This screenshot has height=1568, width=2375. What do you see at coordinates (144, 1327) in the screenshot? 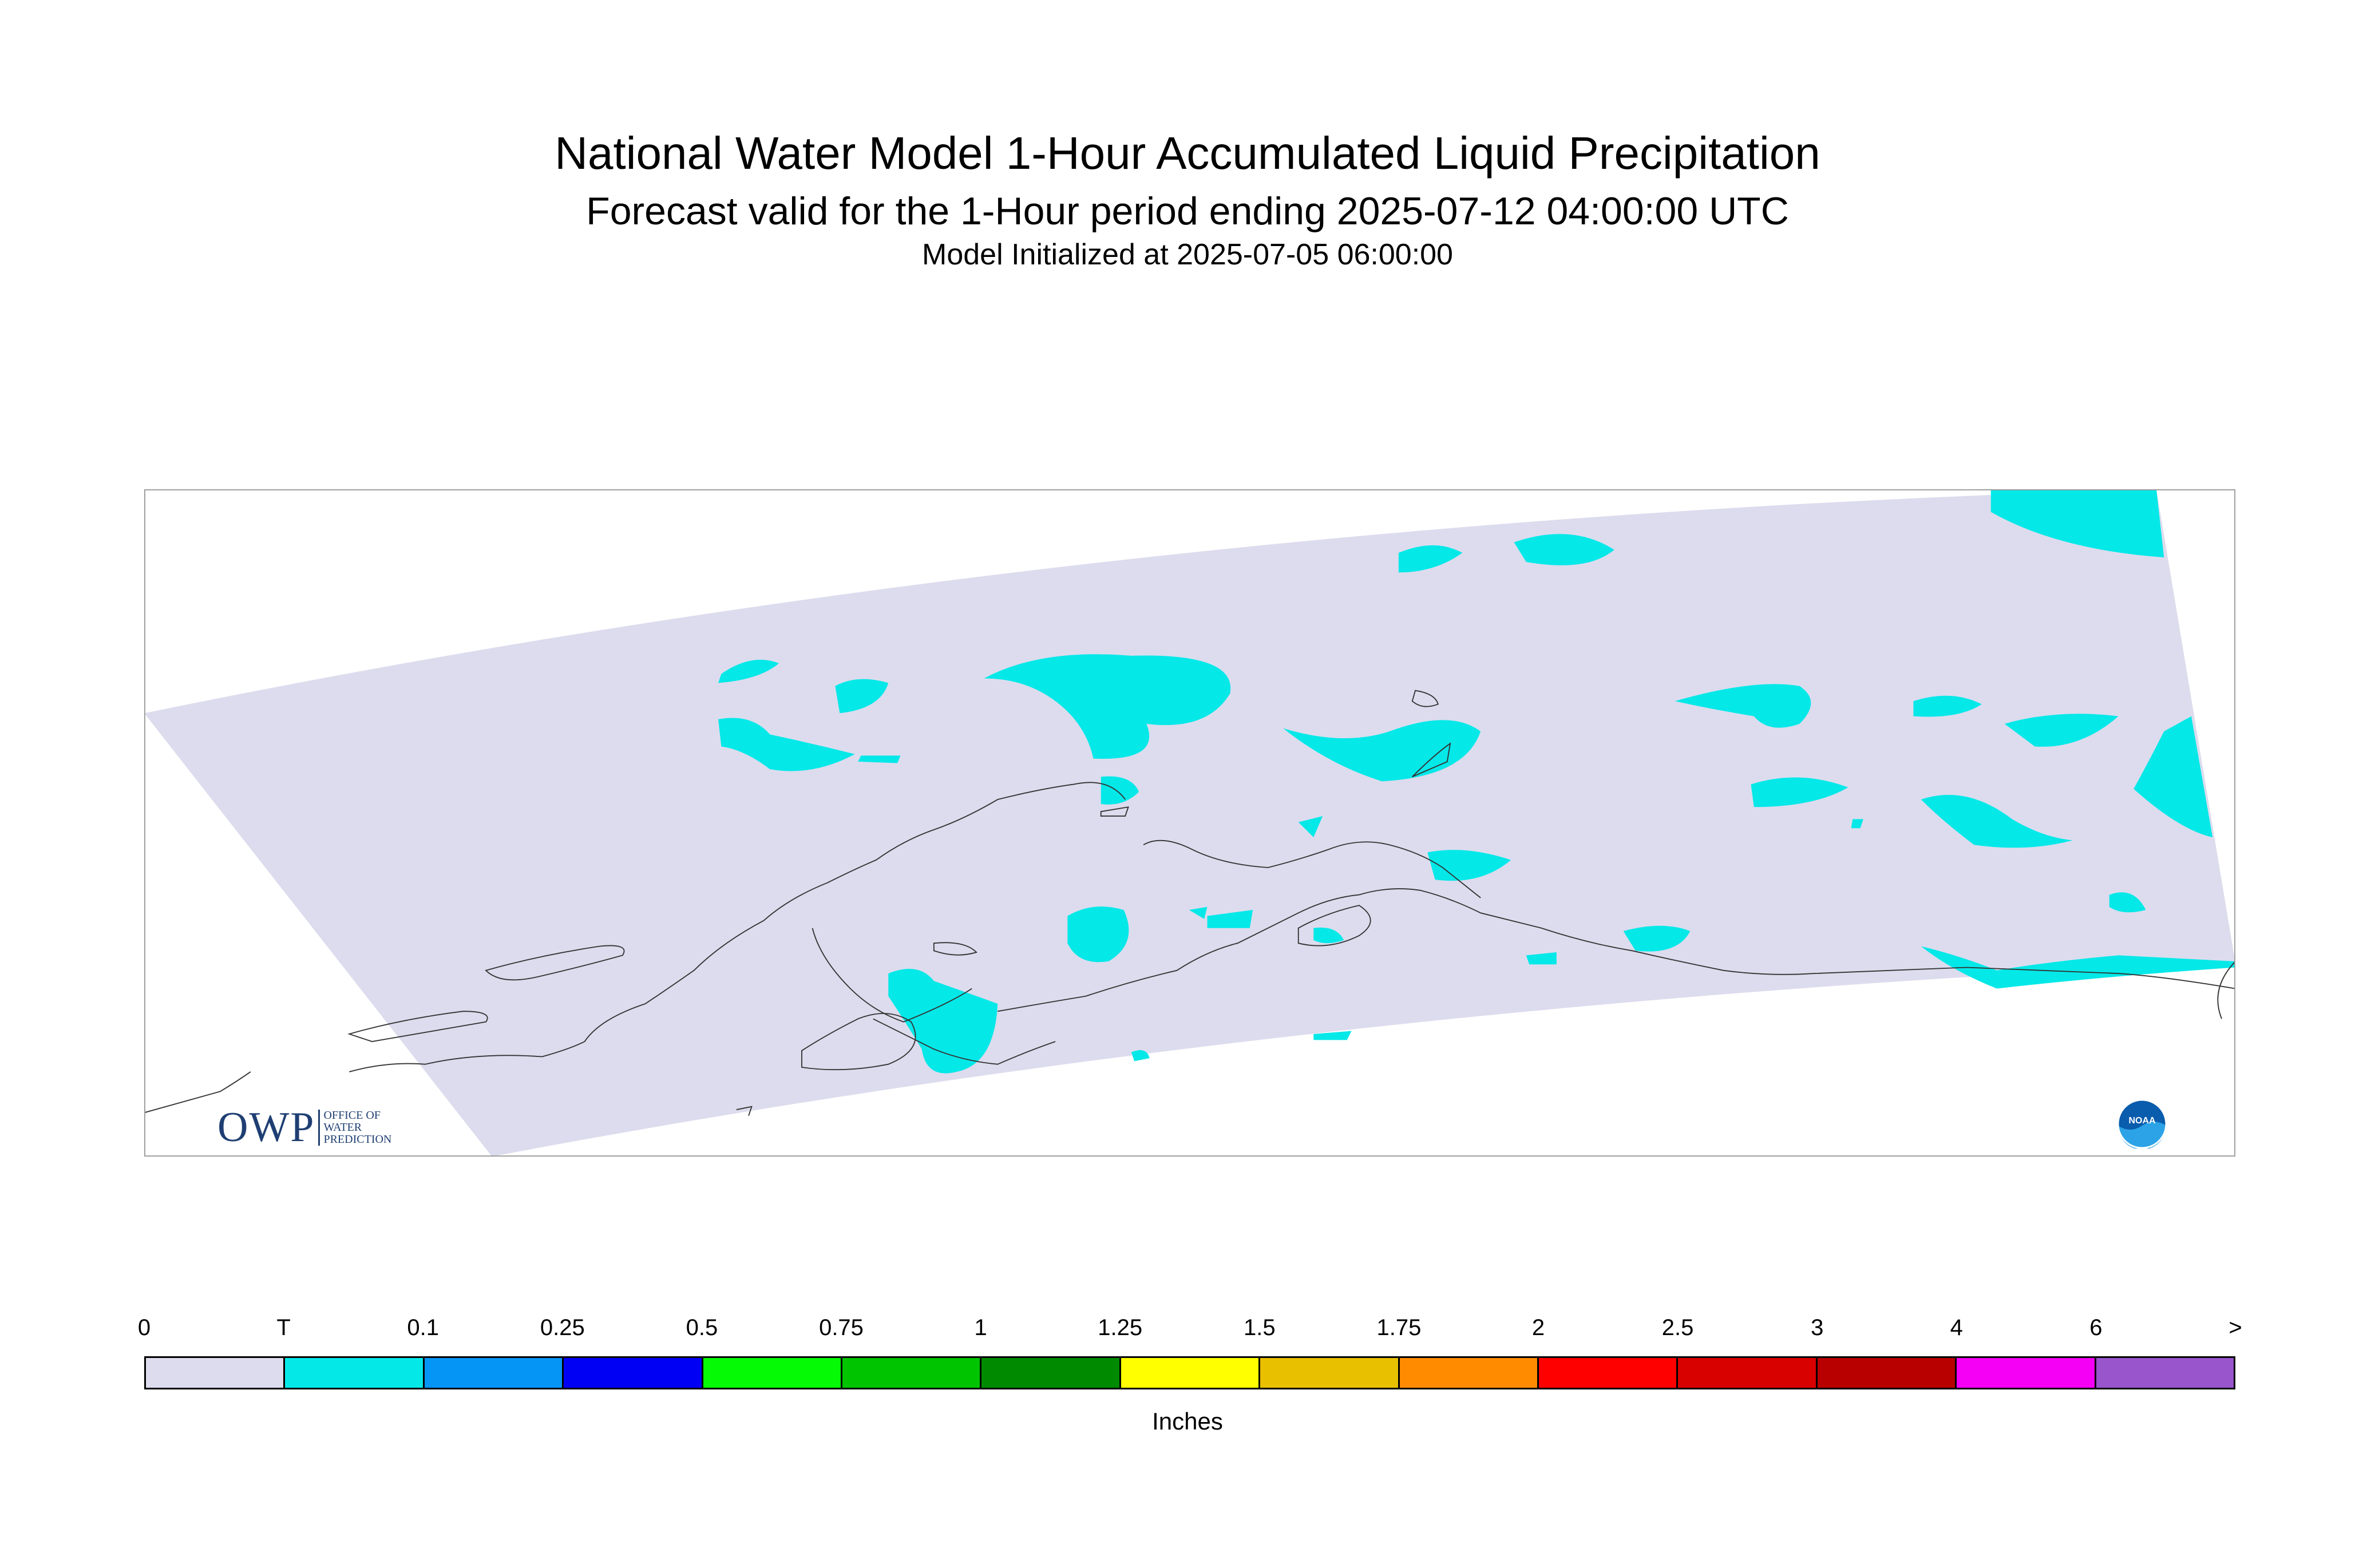
I see `colorbar-tick-label: 0` at bounding box center [144, 1327].